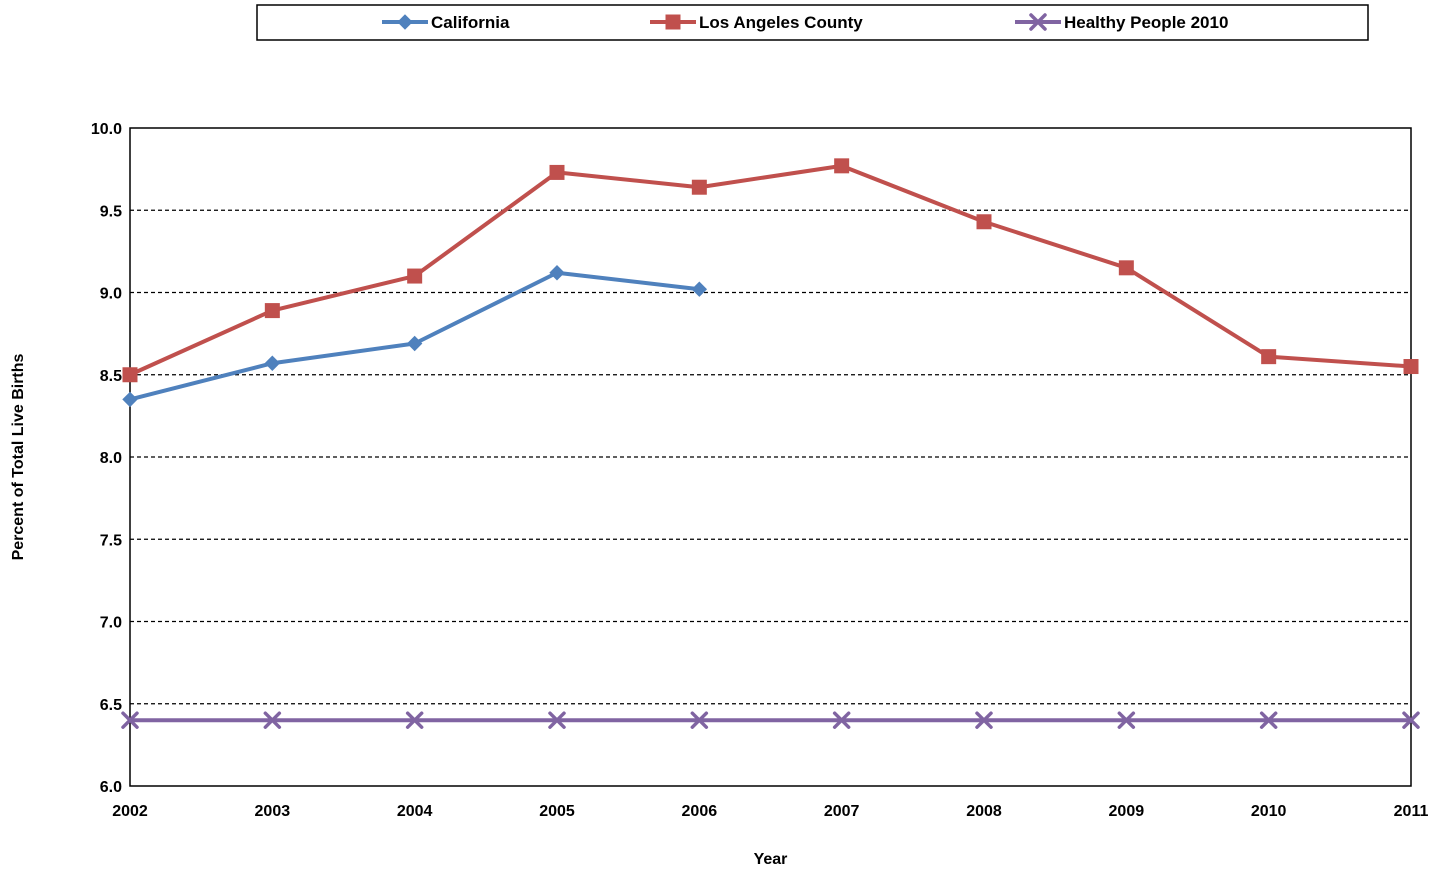 The width and height of the screenshot is (1441, 871). What do you see at coordinates (130, 811) in the screenshot?
I see `x-tick-label: 2002` at bounding box center [130, 811].